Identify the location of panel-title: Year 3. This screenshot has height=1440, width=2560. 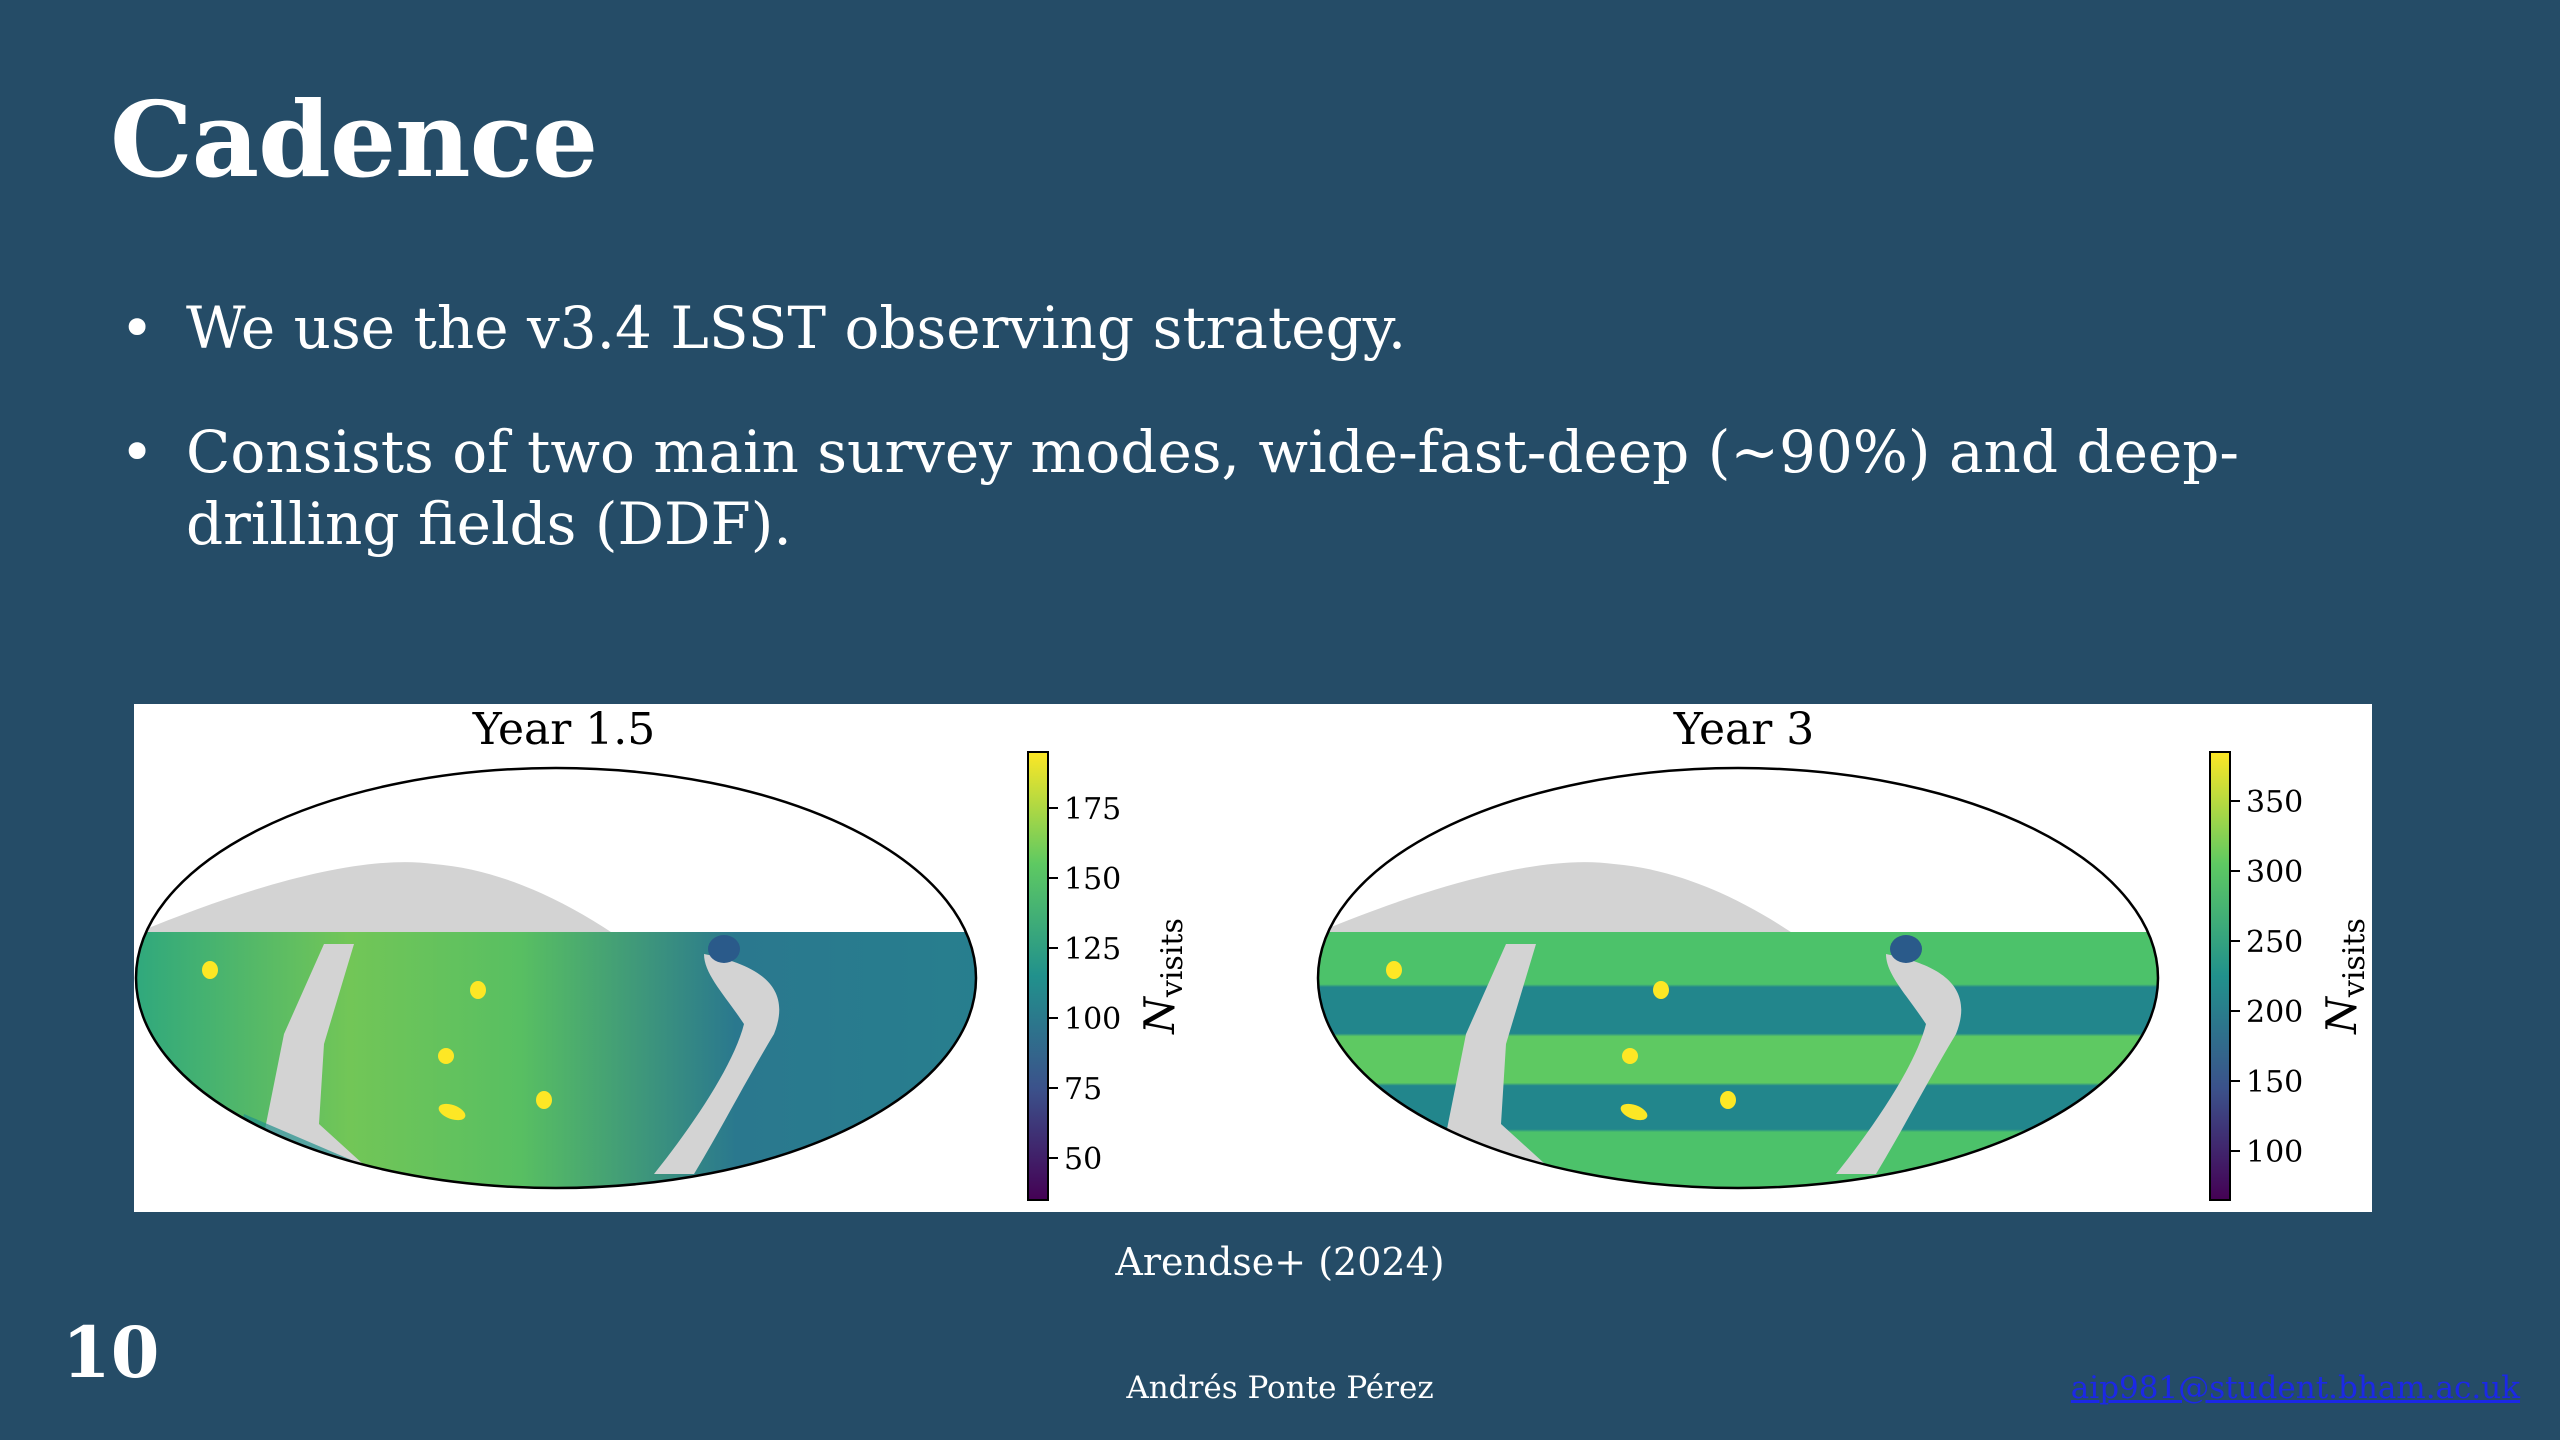
(1744, 729).